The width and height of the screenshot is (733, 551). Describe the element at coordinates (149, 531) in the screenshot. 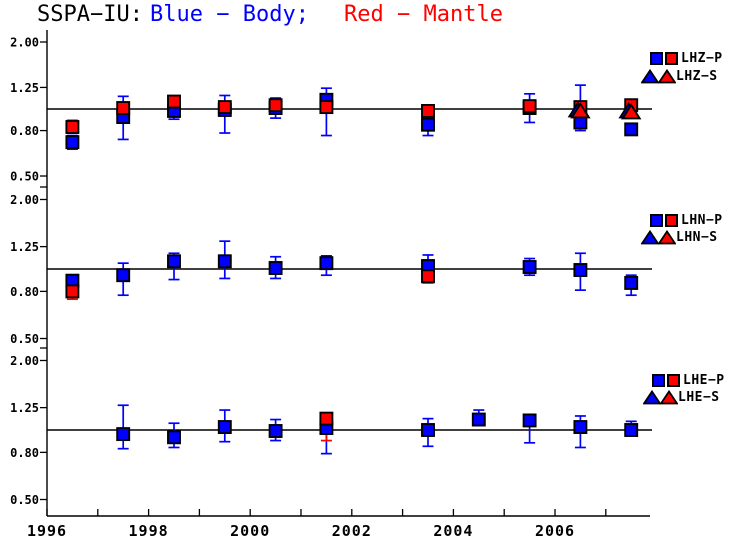

I see `x-tick-label: 1998` at that location.